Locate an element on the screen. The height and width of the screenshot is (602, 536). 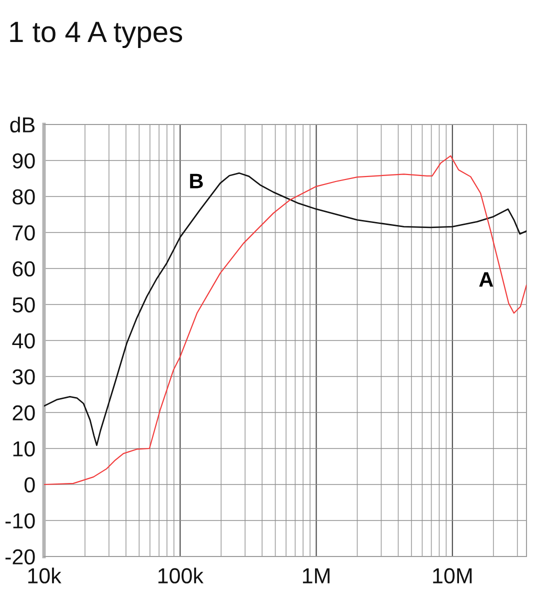
y-tick-label: -20 is located at coordinates (20, 557).